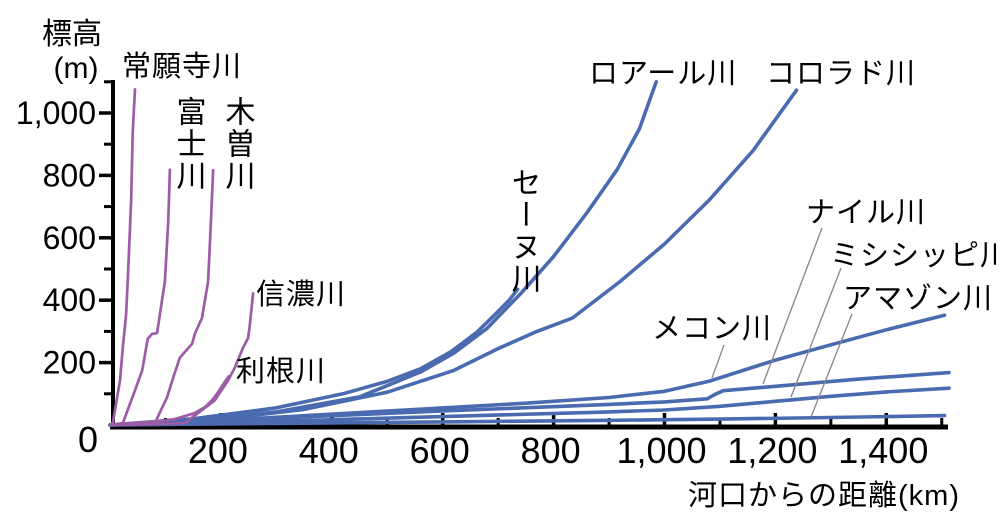  I want to click on x-tick-label: 800, so click(551, 450).